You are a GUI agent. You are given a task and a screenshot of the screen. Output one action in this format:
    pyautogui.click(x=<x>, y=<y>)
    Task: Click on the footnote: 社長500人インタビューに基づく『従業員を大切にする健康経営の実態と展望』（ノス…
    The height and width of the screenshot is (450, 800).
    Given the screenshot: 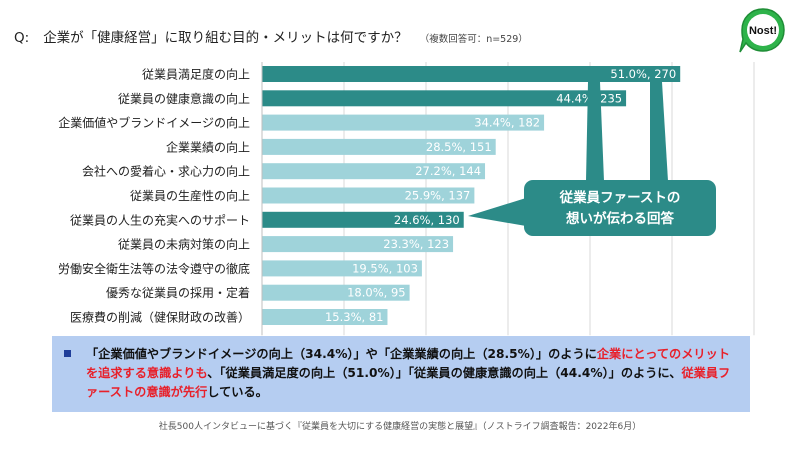 What is the action you would take?
    pyautogui.click(x=400, y=427)
    